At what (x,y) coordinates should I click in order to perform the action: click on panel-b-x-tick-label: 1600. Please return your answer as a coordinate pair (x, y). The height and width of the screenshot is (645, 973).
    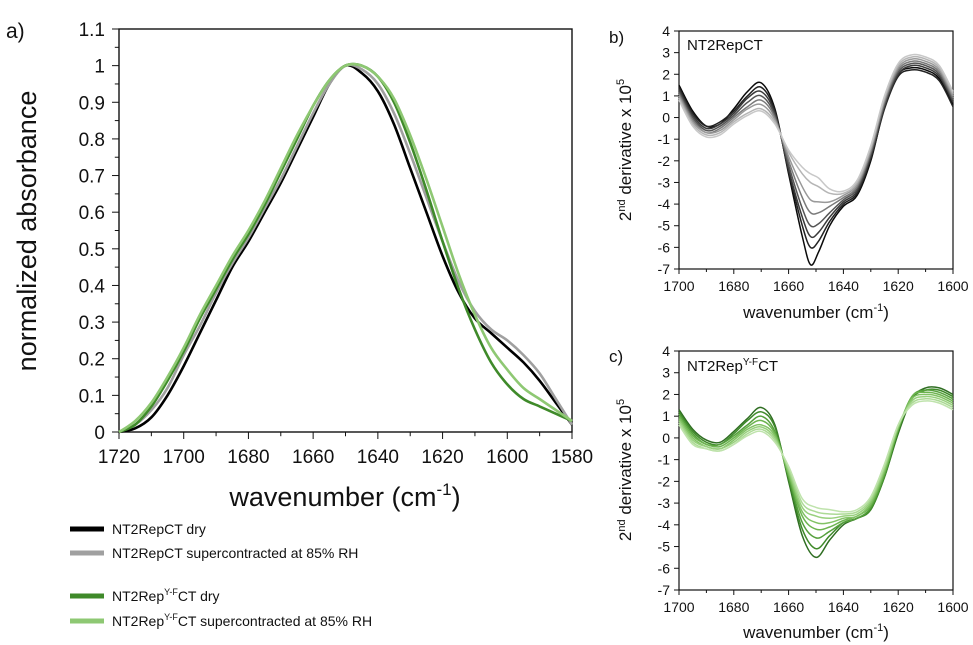
    Looking at the image, I should click on (952, 286).